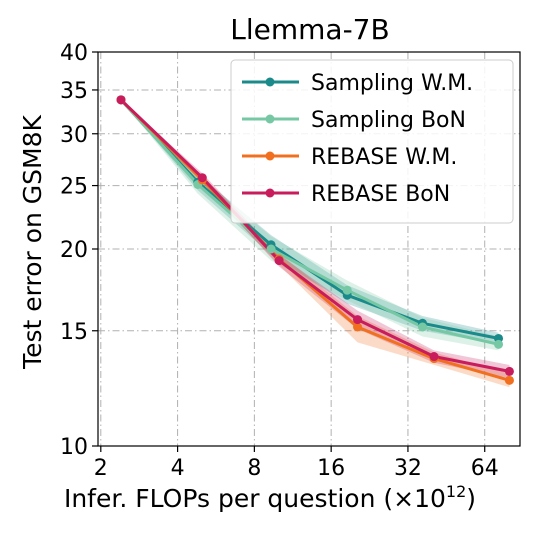 The width and height of the screenshot is (542, 542). What do you see at coordinates (456, 491) in the screenshot?
I see `x-axis-label-exponent: 12` at bounding box center [456, 491].